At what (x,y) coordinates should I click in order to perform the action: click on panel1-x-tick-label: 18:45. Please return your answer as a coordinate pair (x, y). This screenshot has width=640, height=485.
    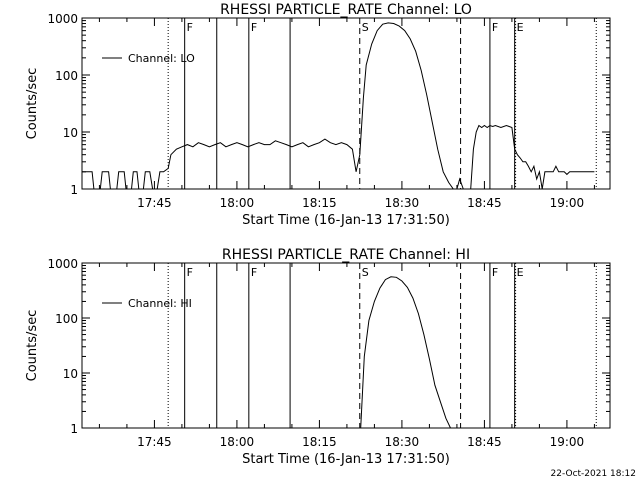
    Looking at the image, I should click on (484, 203).